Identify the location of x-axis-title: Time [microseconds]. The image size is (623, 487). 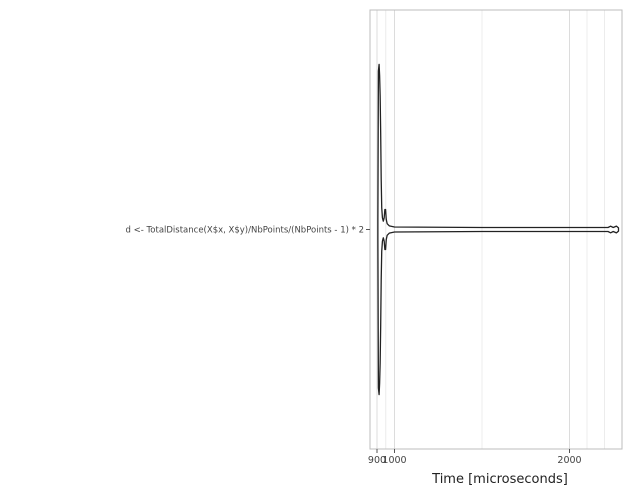
(499, 479).